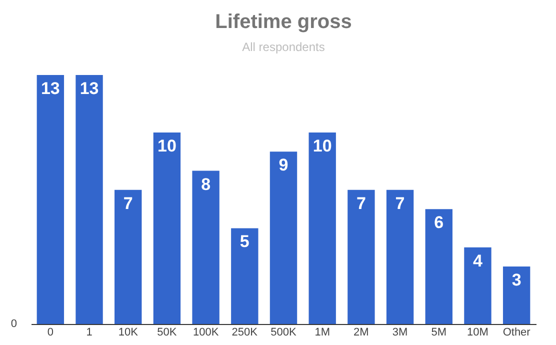  What do you see at coordinates (89, 332) in the screenshot?
I see `x-tick-label: 1` at bounding box center [89, 332].